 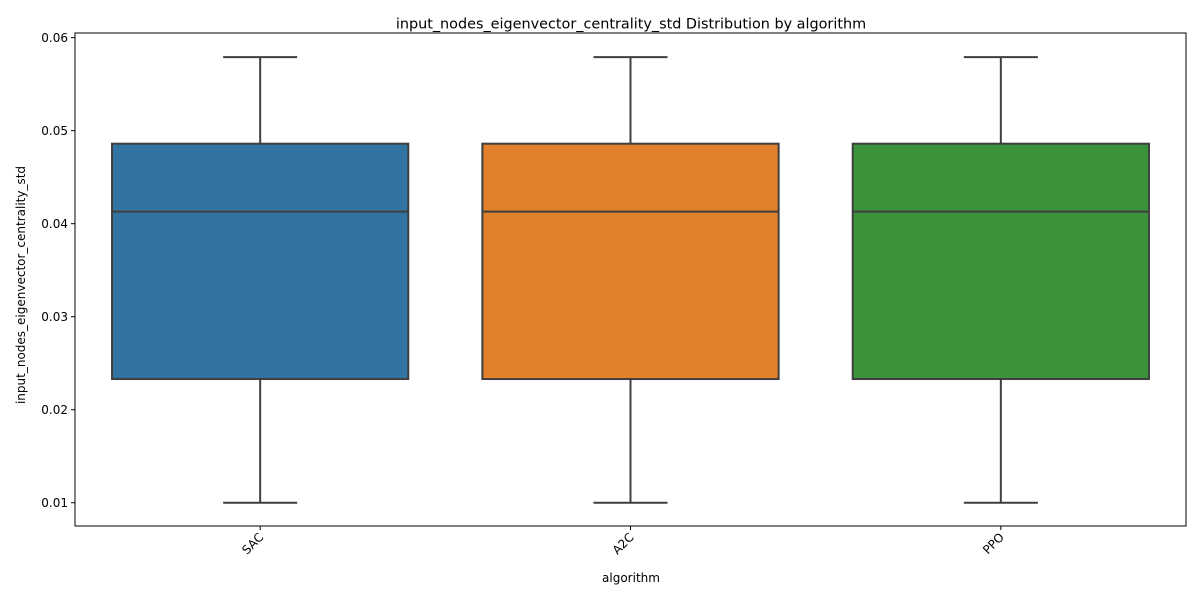 I want to click on y-tick-label: 0.06, so click(x=54, y=38).